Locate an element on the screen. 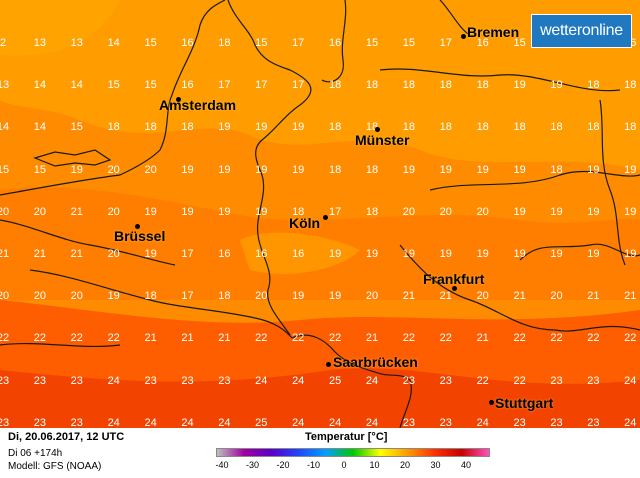  temperature-legend-bar is located at coordinates (353, 452).